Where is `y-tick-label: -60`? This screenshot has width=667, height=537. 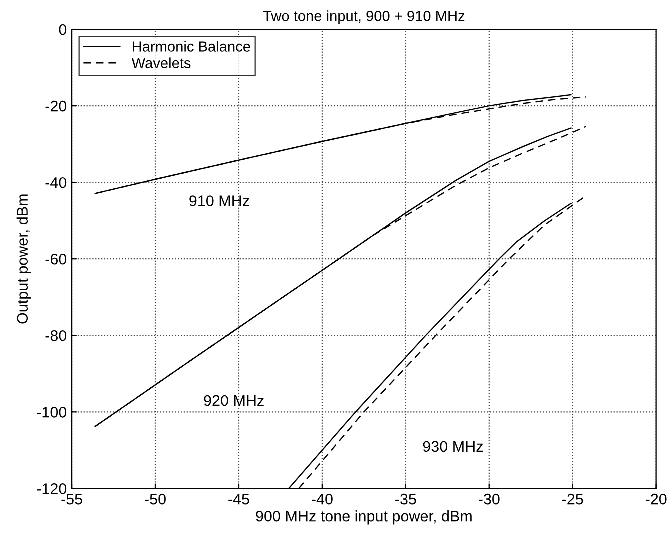
y-tick-label: -60 is located at coordinates (56, 259).